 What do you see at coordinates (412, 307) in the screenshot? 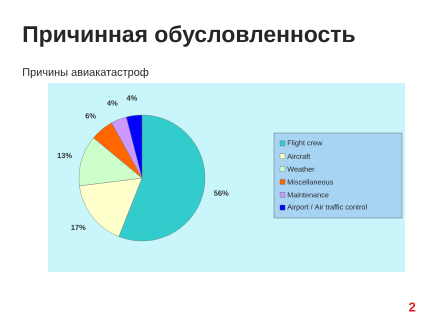
I see `text: 2` at bounding box center [412, 307].